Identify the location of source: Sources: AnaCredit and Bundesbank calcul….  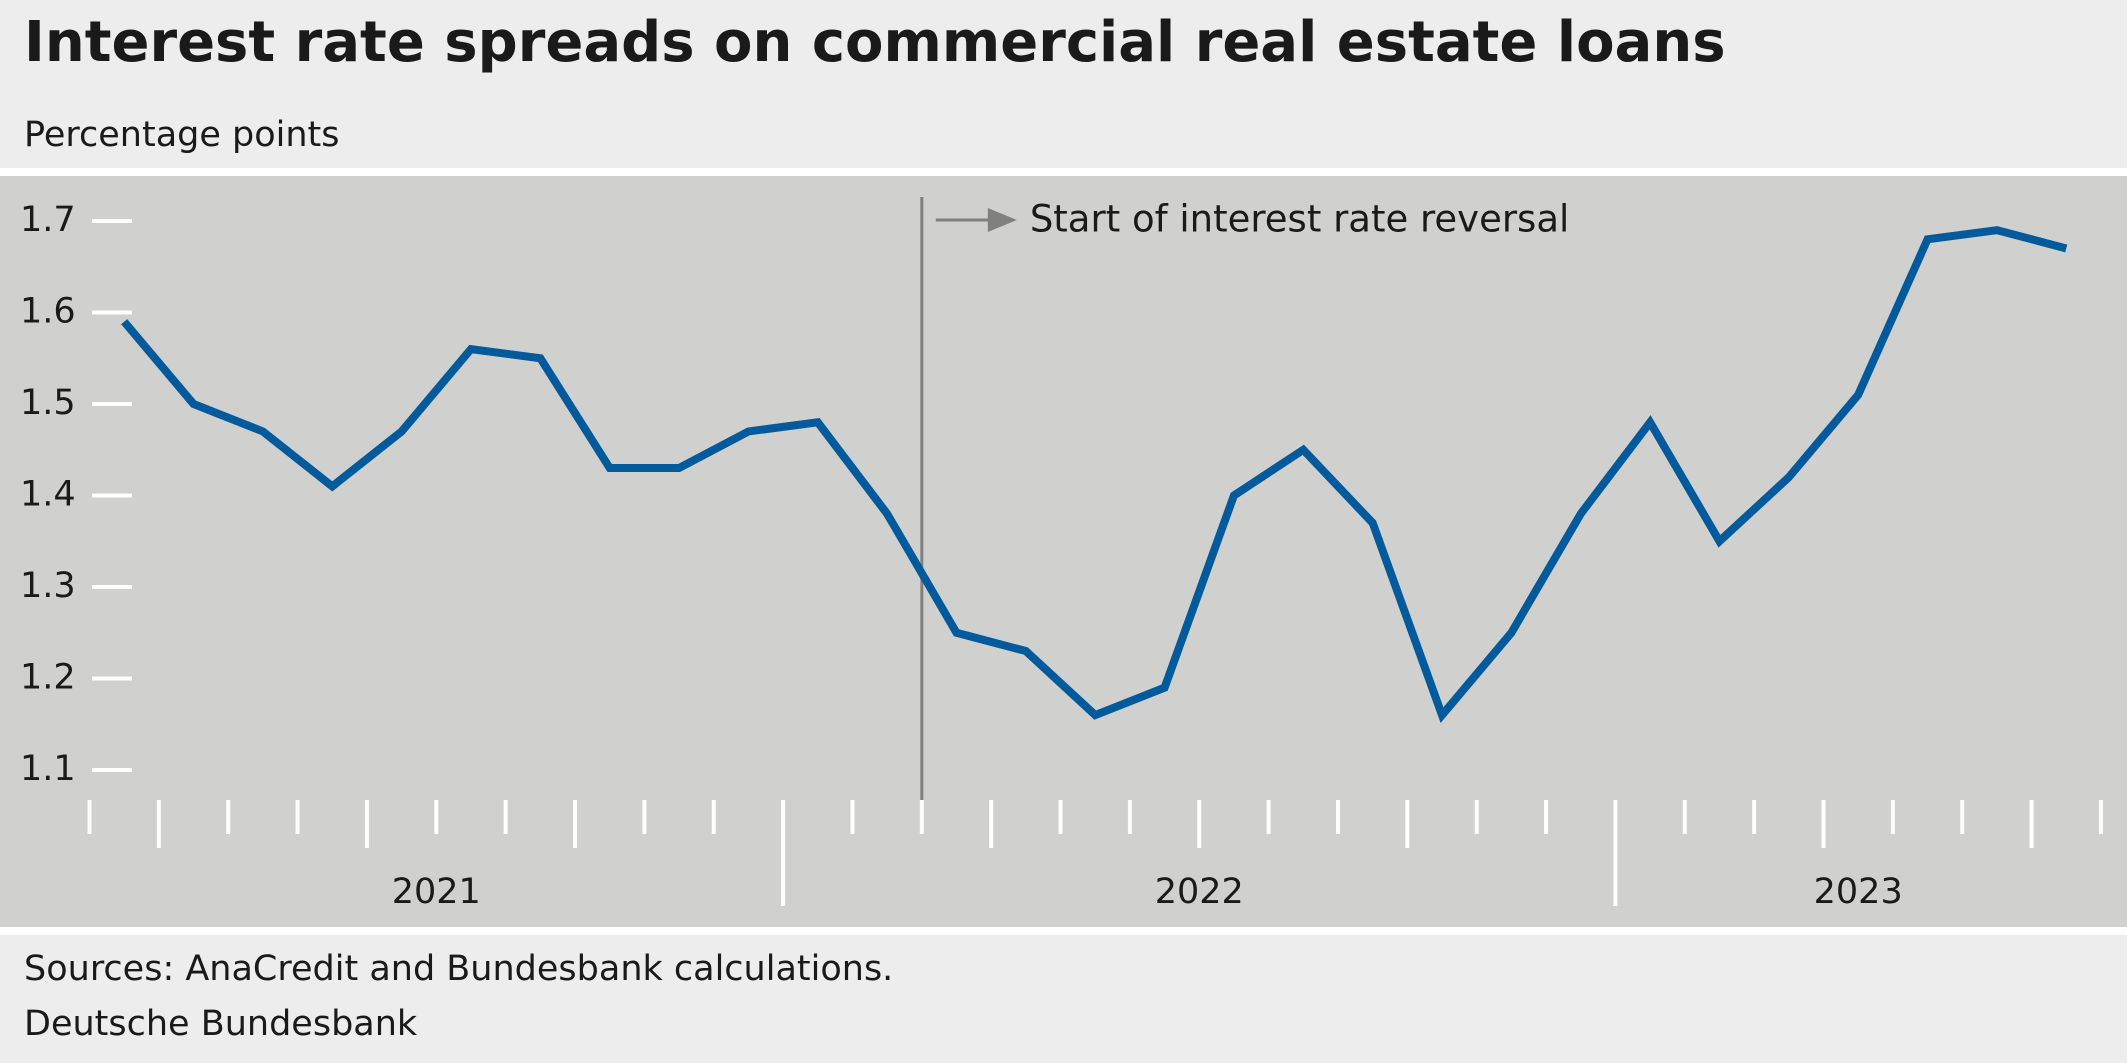
(458, 969).